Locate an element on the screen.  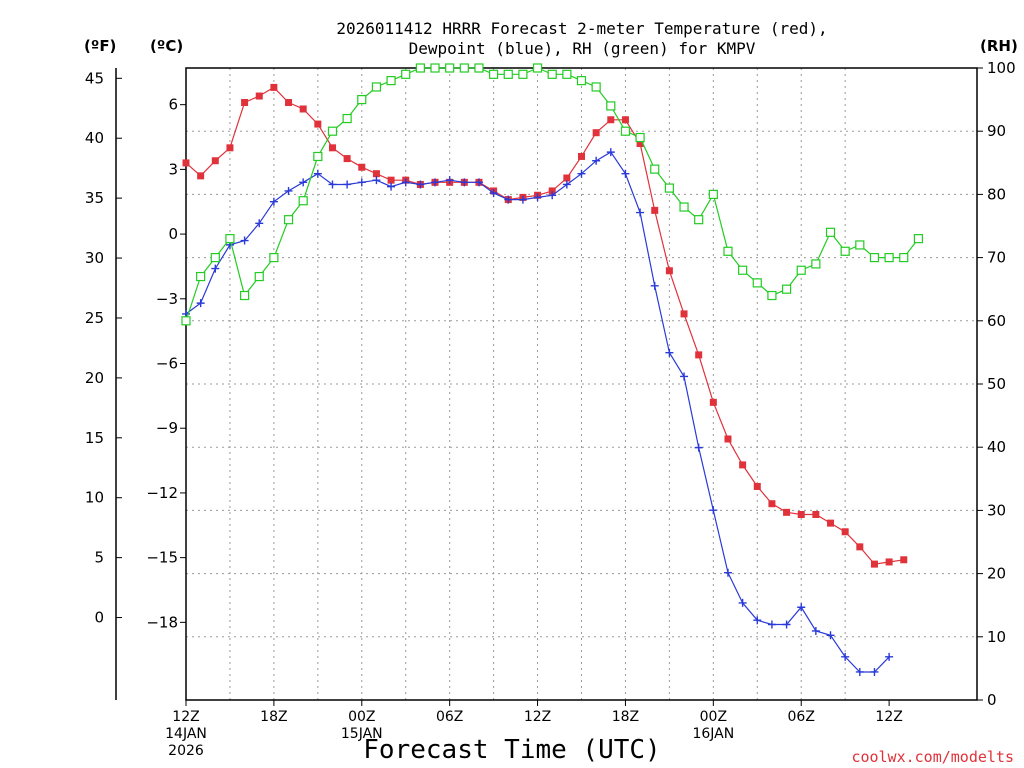
unit-label-fahrenheit: (ºF) is located at coordinates (100, 46).